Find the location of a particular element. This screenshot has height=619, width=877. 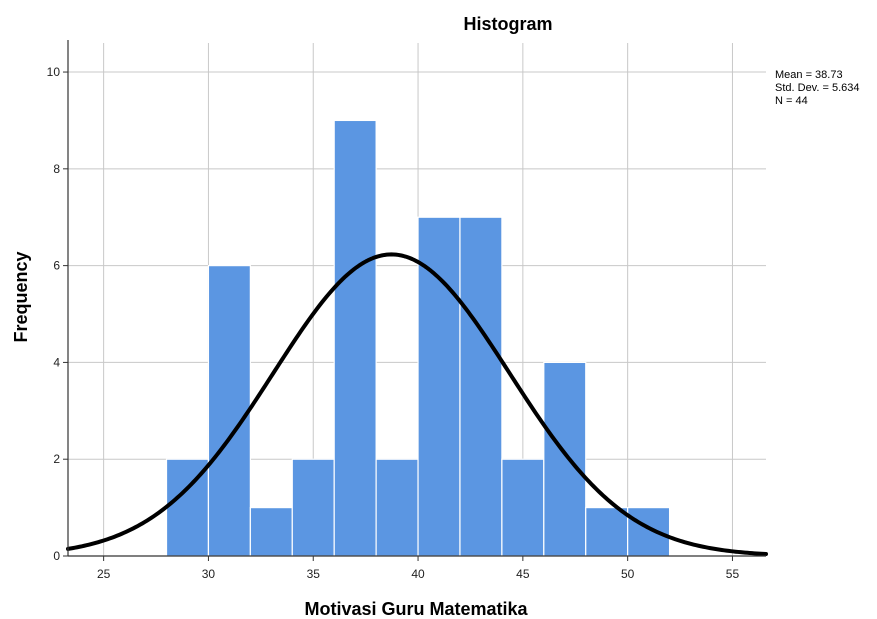

y-tick-label: 4 is located at coordinates (56, 362).